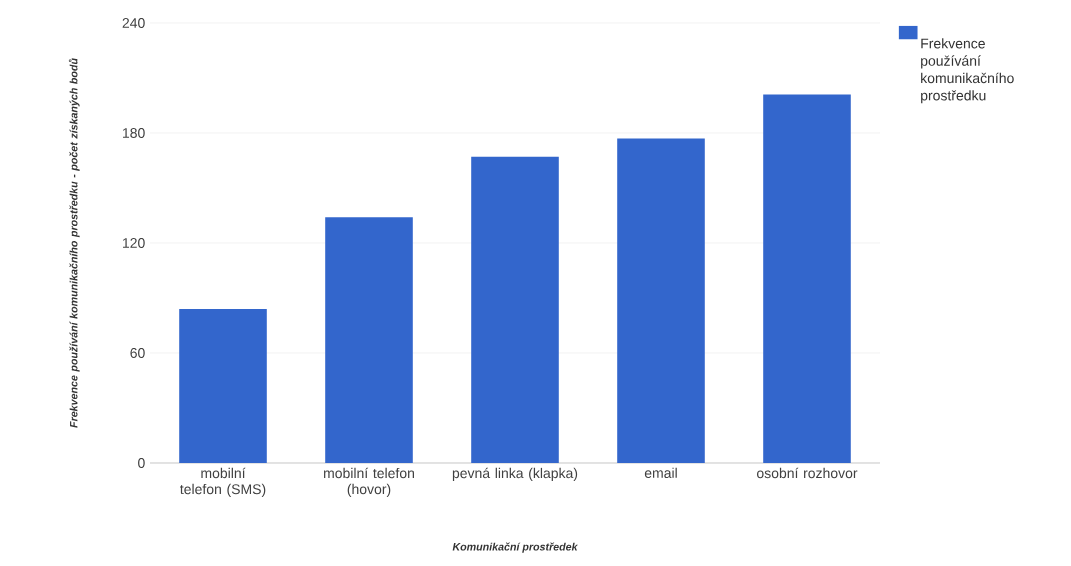 This screenshot has width=1071, height=566. Describe the element at coordinates (223, 482) in the screenshot. I see `x-tick-label: mobilní telefon (SMS)` at that location.